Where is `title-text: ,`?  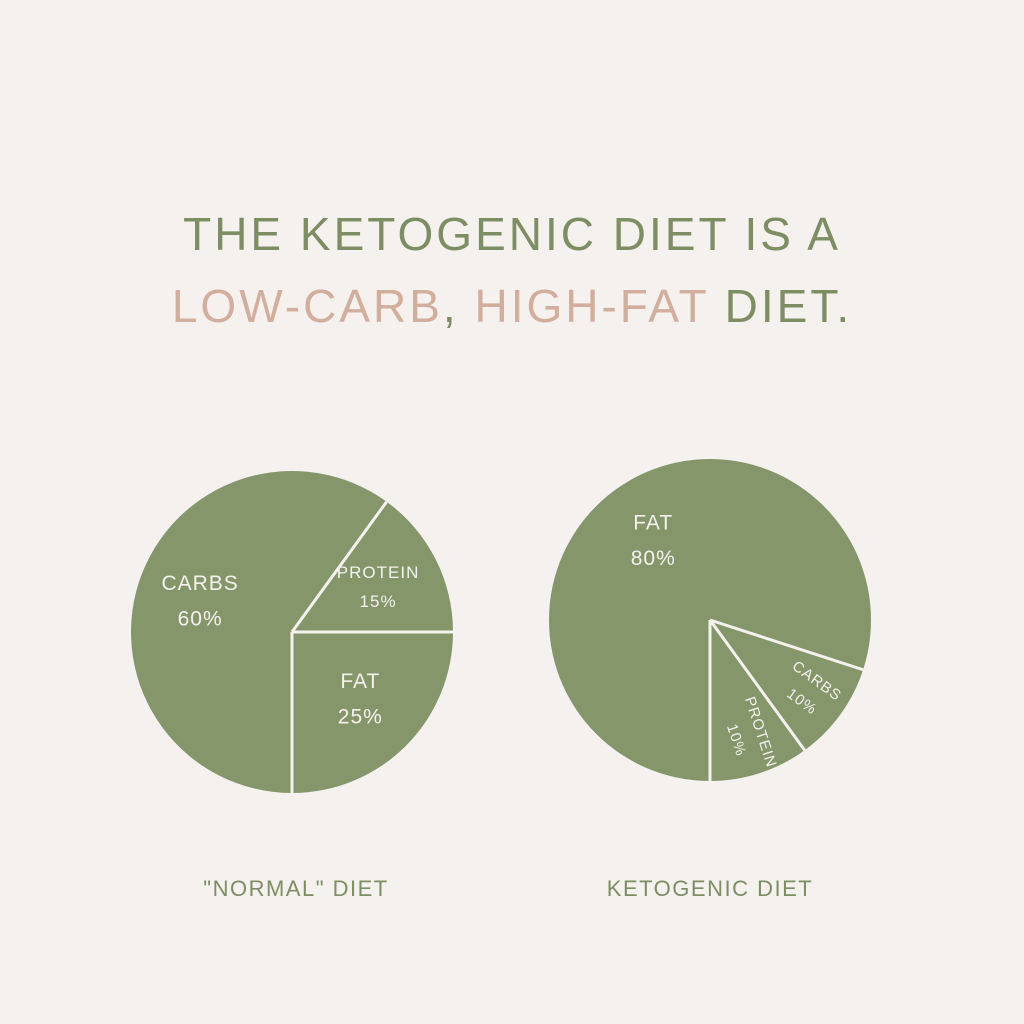 title-text: , is located at coordinates (459, 306).